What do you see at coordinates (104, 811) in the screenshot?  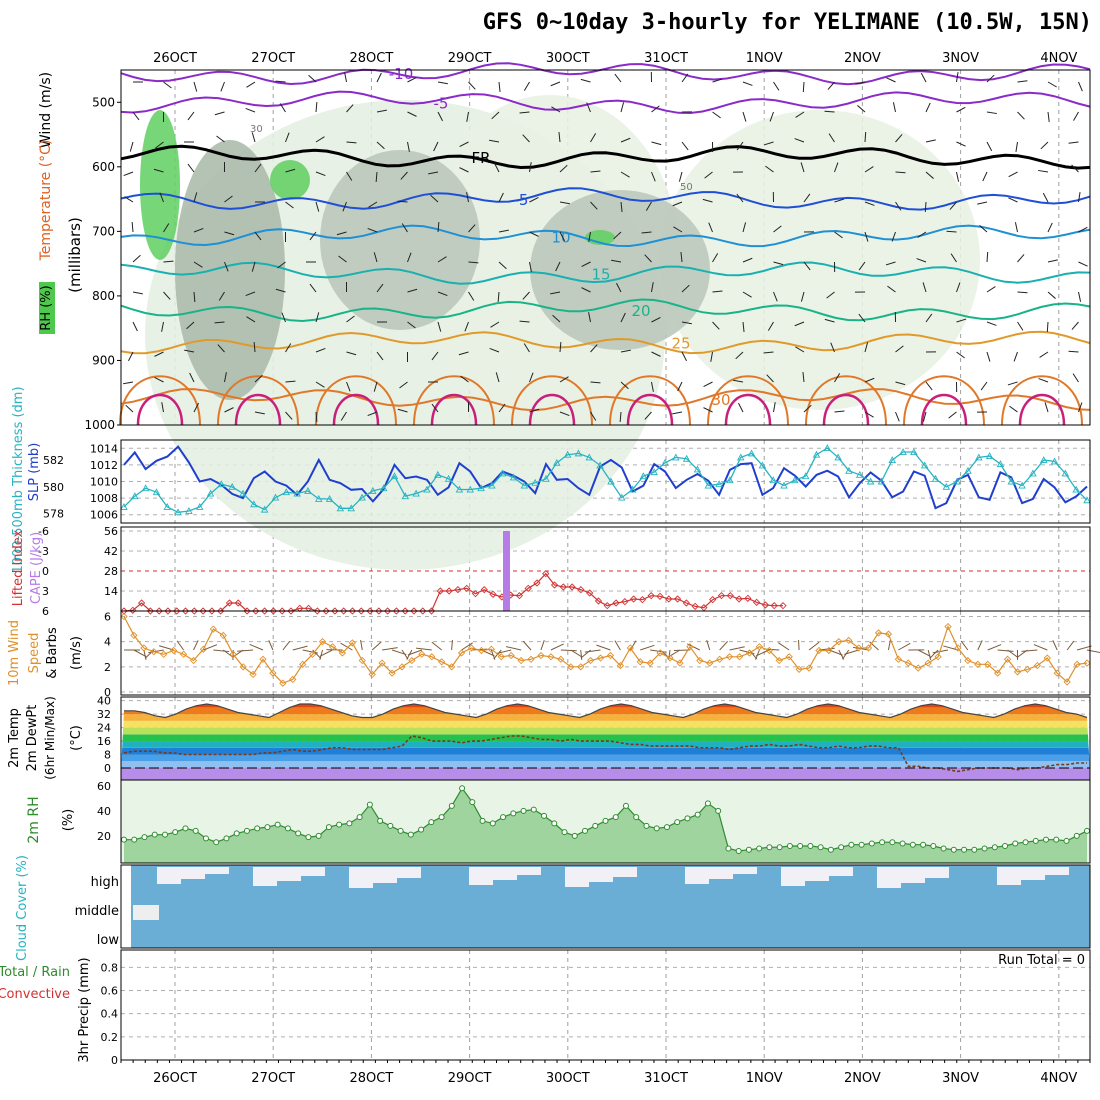 I see `y-tick-label: 40` at bounding box center [104, 811].